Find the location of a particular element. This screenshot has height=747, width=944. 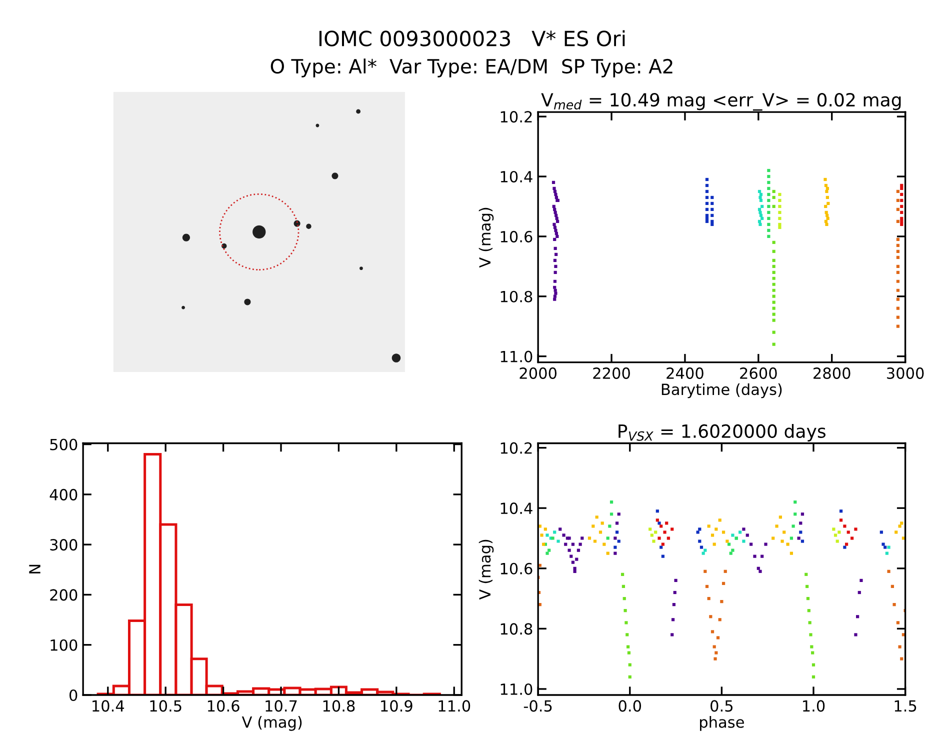

chart-title: P$_{VSX}$ = 1.6020000 days is located at coordinates (722, 433).